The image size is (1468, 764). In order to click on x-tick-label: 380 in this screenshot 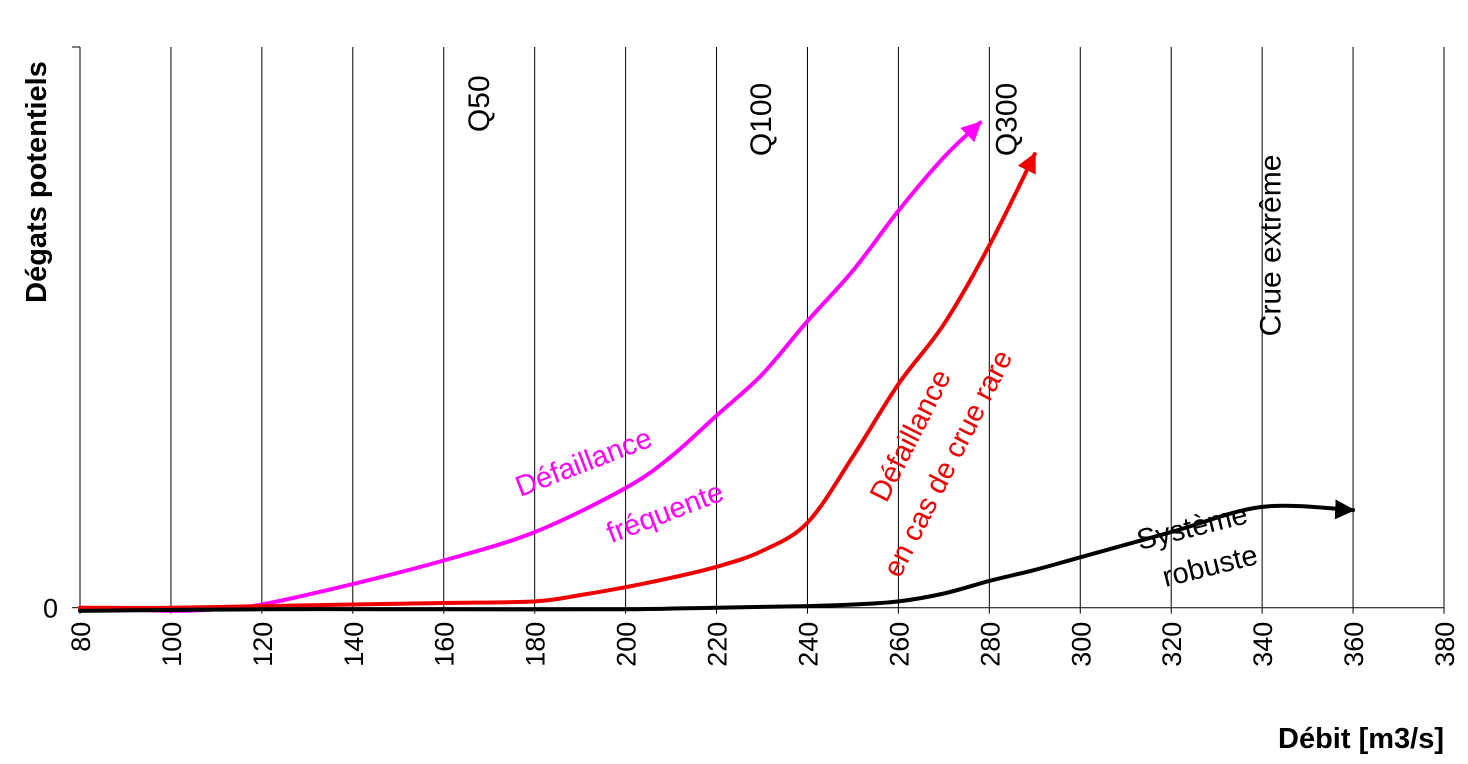, I will do `click(1445, 644)`.